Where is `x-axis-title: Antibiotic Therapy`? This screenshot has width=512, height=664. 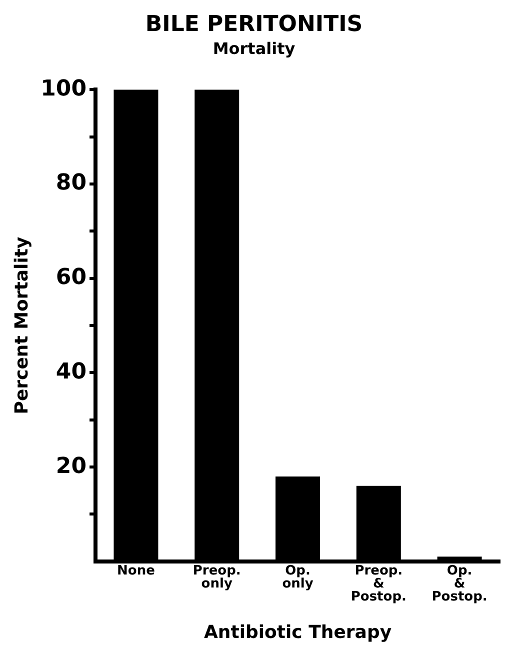
x-axis-title: Antibiotic Therapy is located at coordinates (298, 632).